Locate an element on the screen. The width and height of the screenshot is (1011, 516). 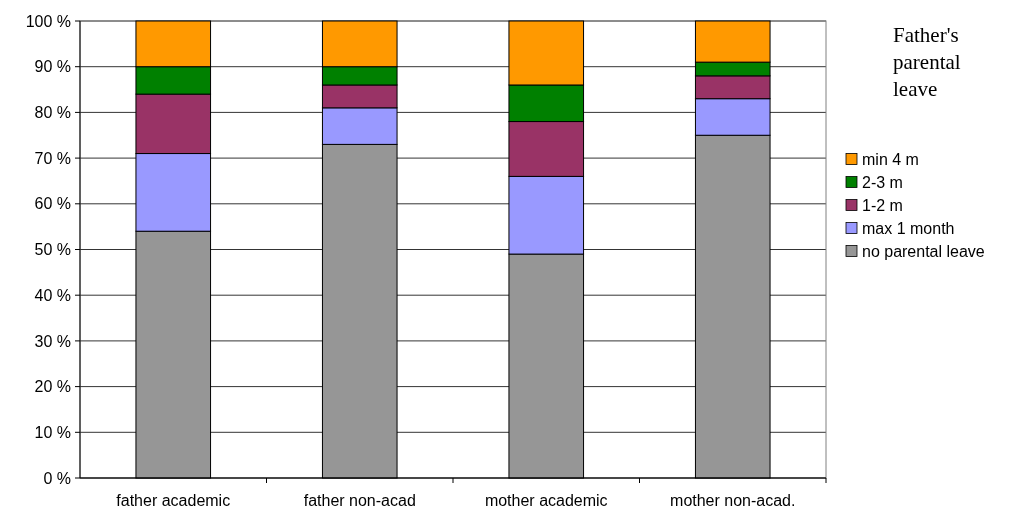
y-tick-label: 90 % is located at coordinates (52, 67).